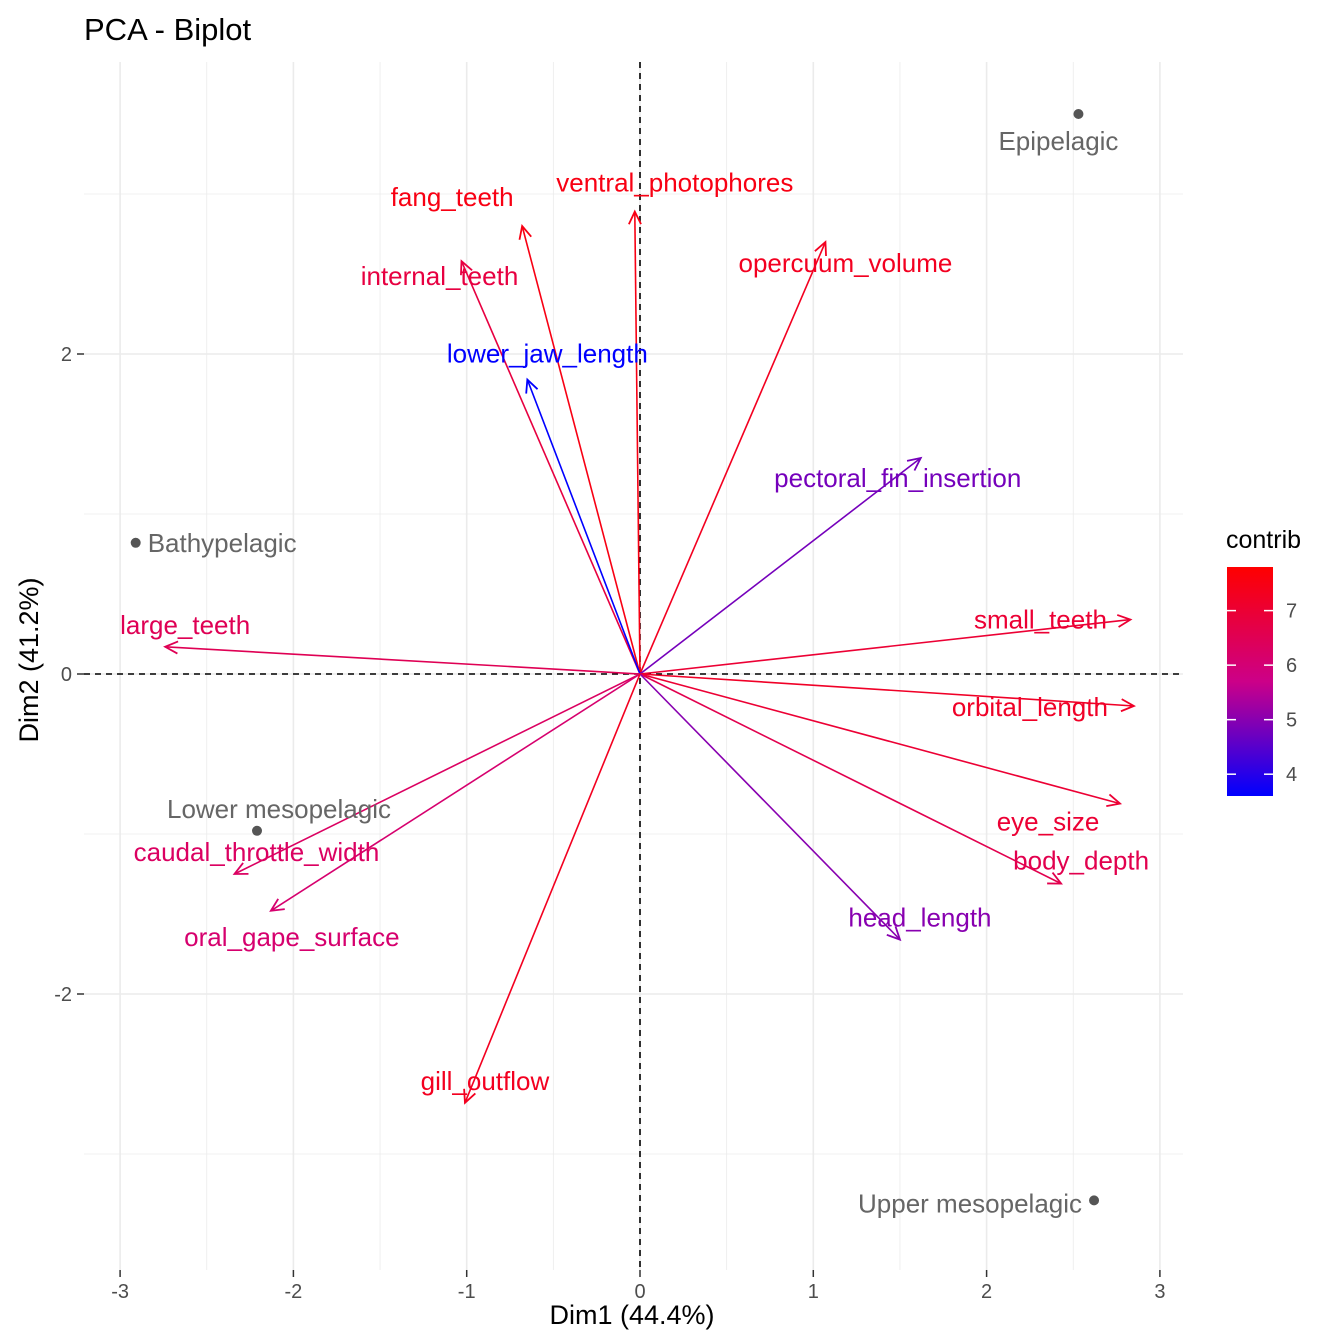 Image resolution: width=1344 pixels, height=1344 pixels. Describe the element at coordinates (845, 263) in the screenshot. I see `variable-label: opercuum_volume` at that location.